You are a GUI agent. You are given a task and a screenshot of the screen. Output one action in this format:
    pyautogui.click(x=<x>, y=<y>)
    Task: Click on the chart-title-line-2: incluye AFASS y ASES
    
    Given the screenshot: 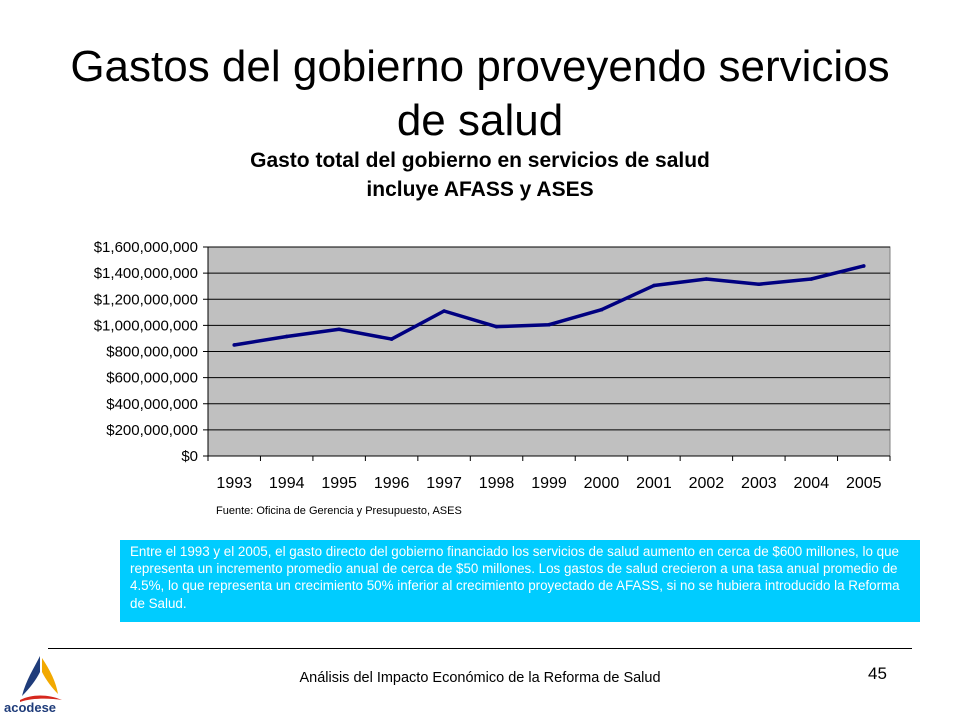 What is the action you would take?
    pyautogui.click(x=480, y=189)
    